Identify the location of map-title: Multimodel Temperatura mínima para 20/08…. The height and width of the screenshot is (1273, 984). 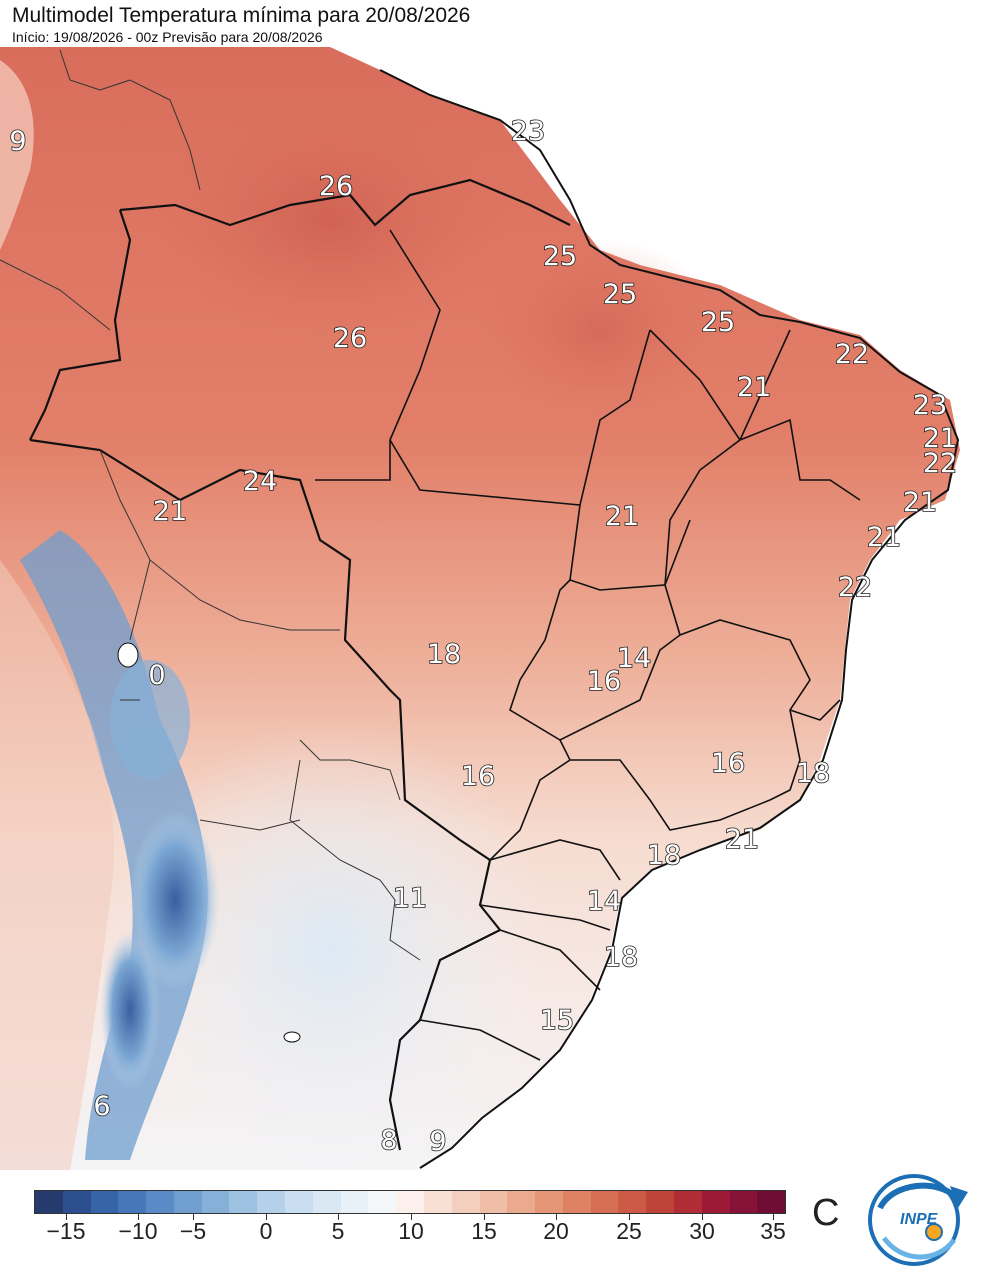
(241, 15).